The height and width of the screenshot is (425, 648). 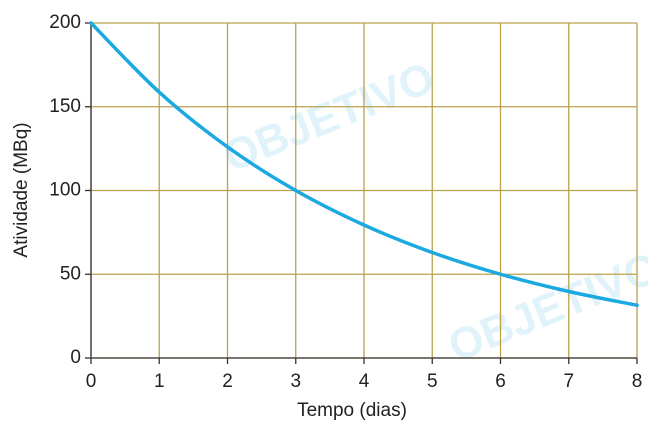 I want to click on y-tick-label: 0, so click(x=75, y=357).